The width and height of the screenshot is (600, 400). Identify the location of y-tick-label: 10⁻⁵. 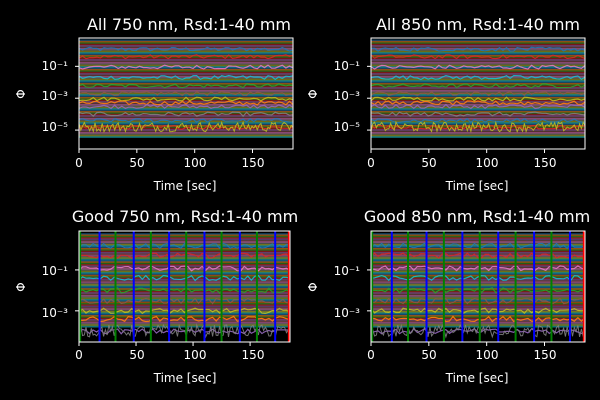
(55, 127).